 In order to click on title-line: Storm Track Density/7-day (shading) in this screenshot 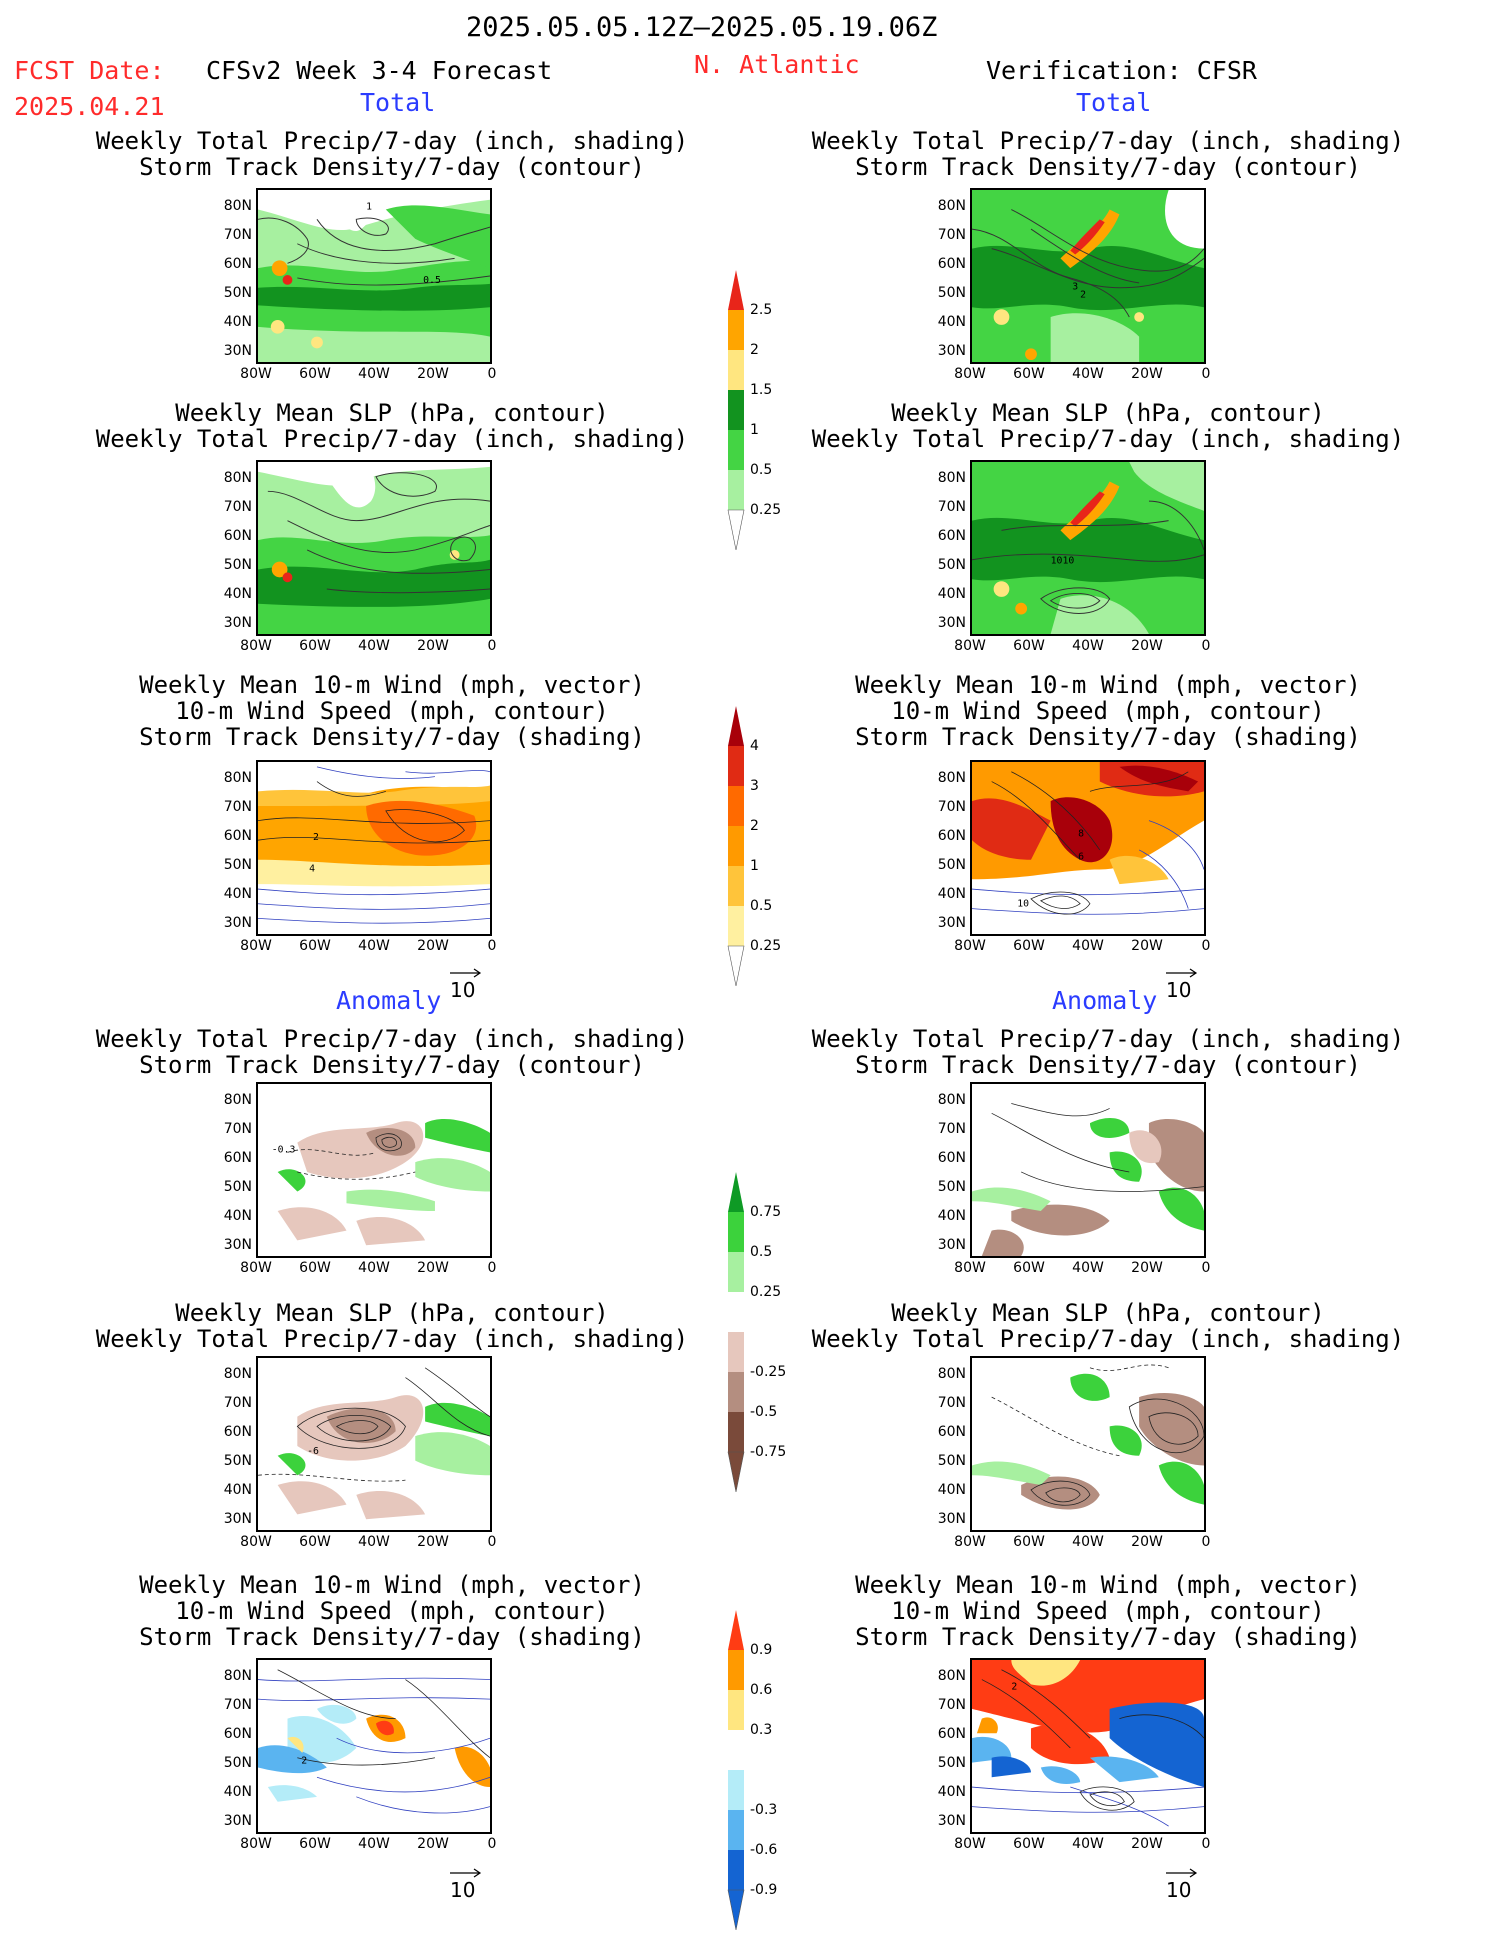, I will do `click(392, 737)`.